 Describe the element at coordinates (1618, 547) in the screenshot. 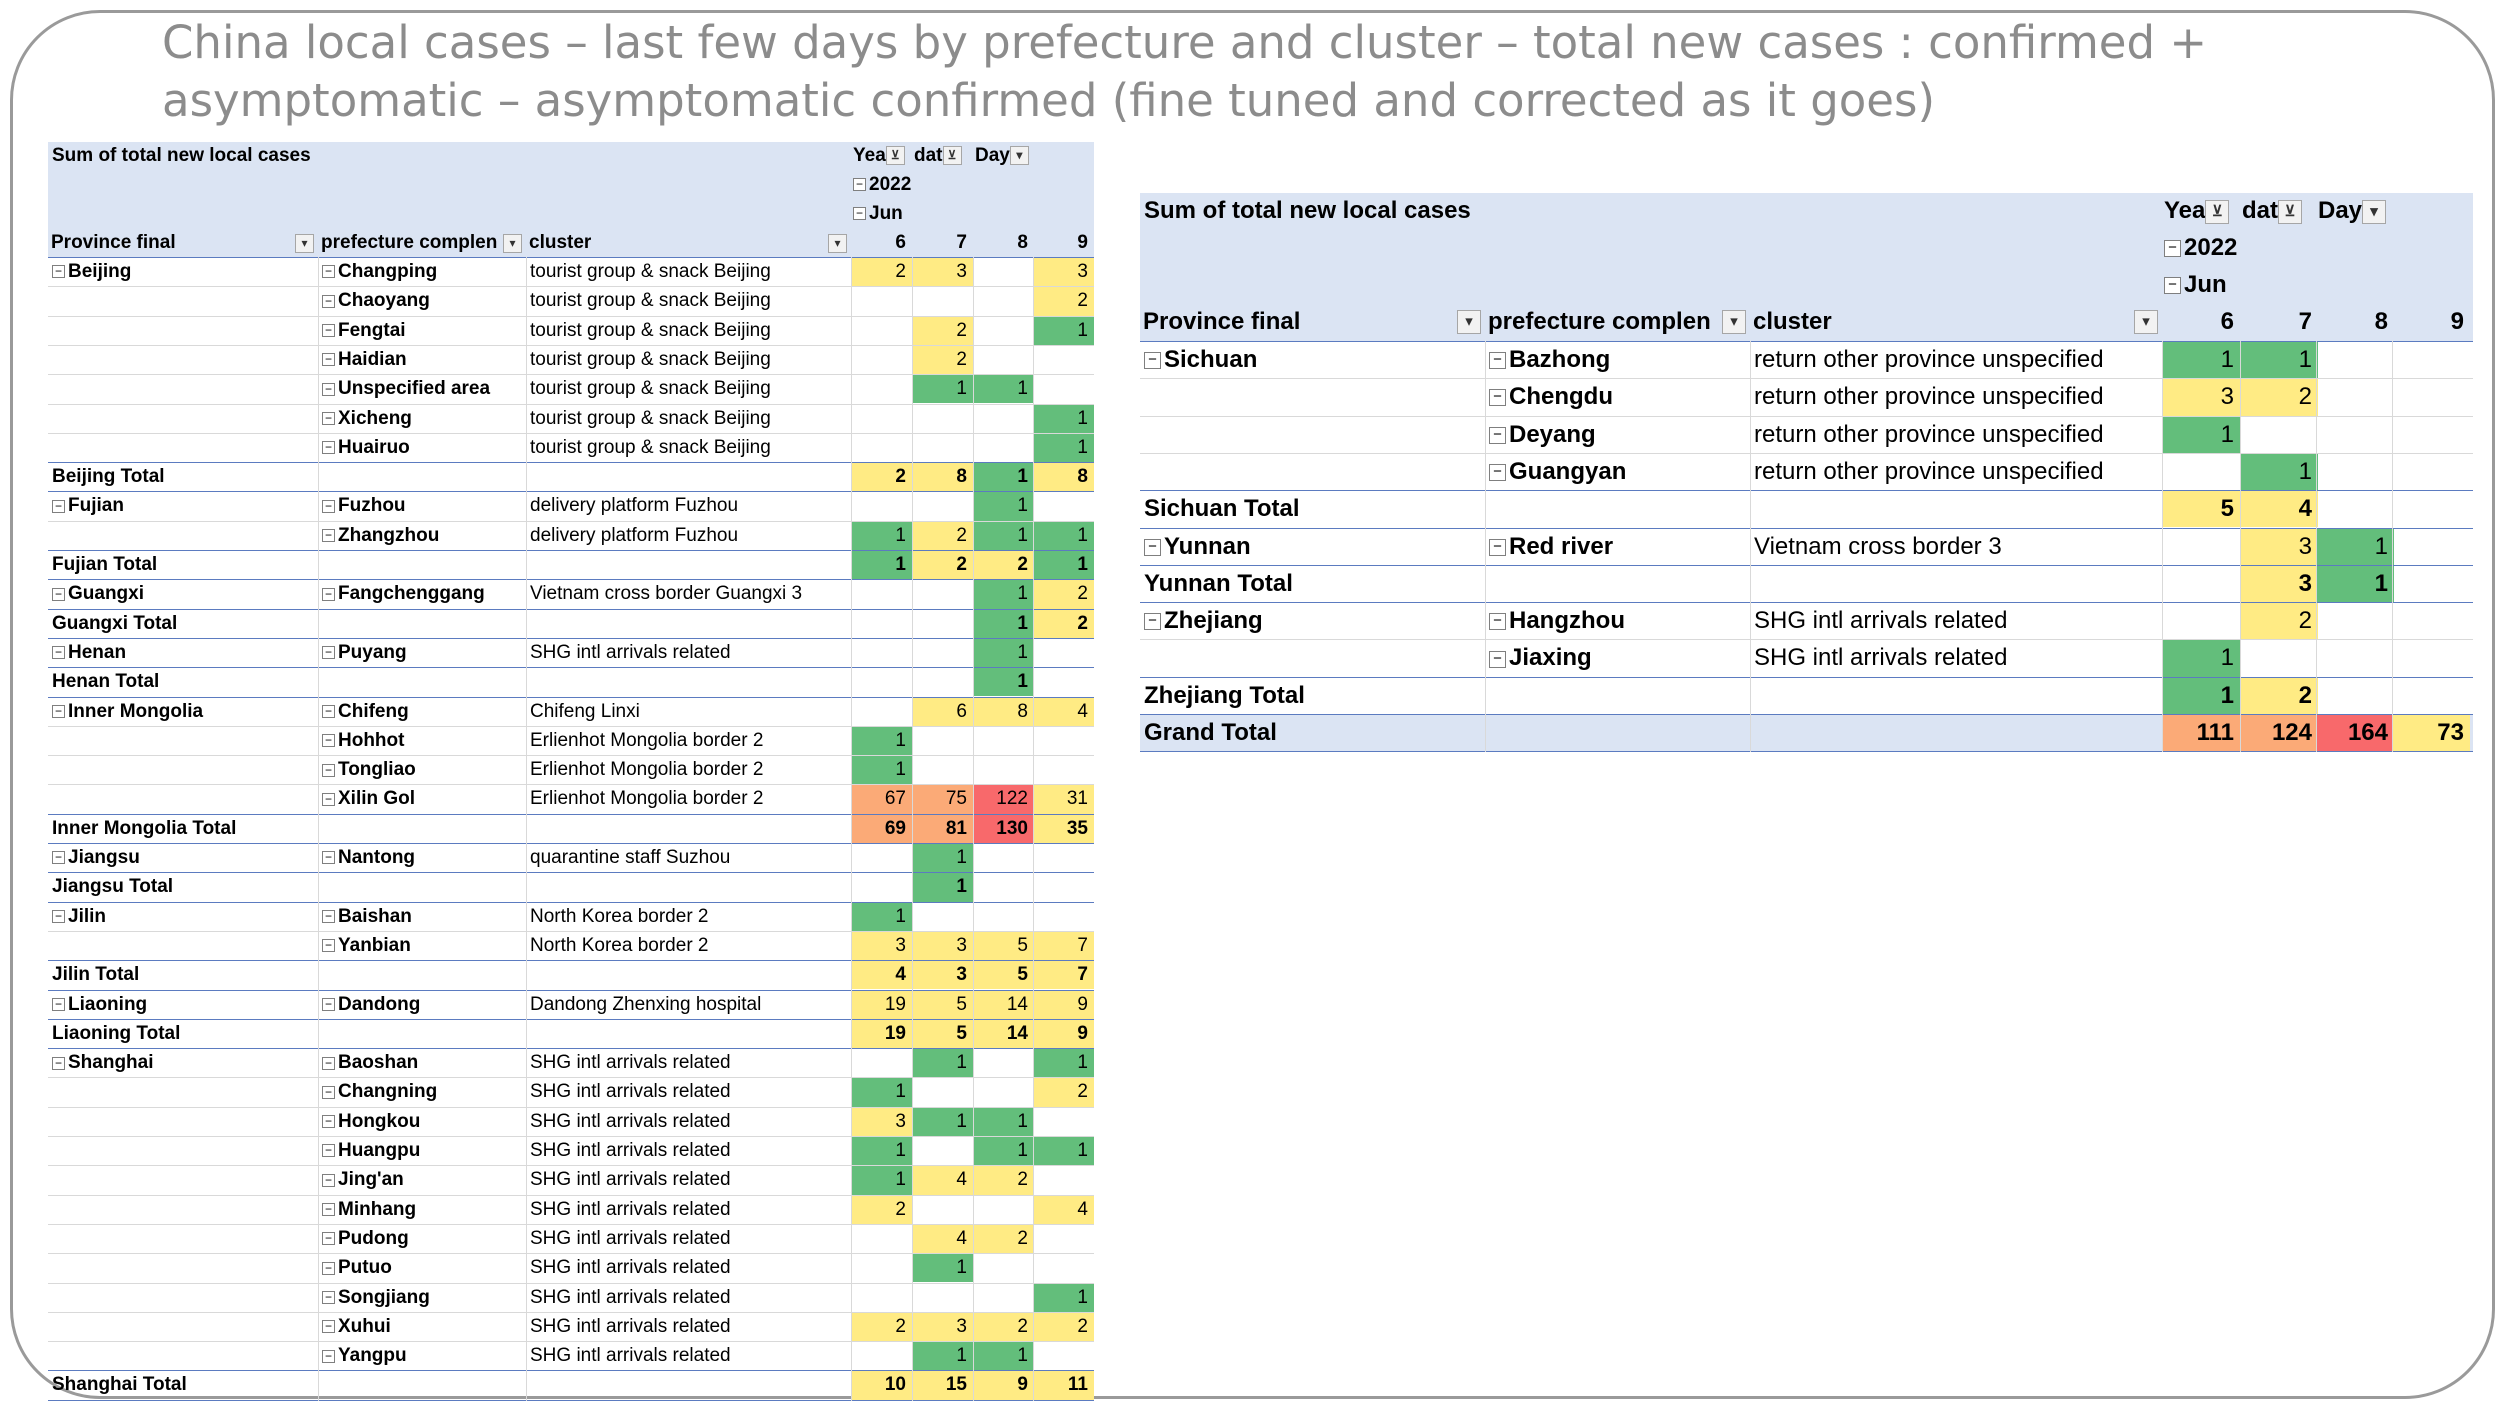

I see `prefecture-cell: − Red river` at that location.